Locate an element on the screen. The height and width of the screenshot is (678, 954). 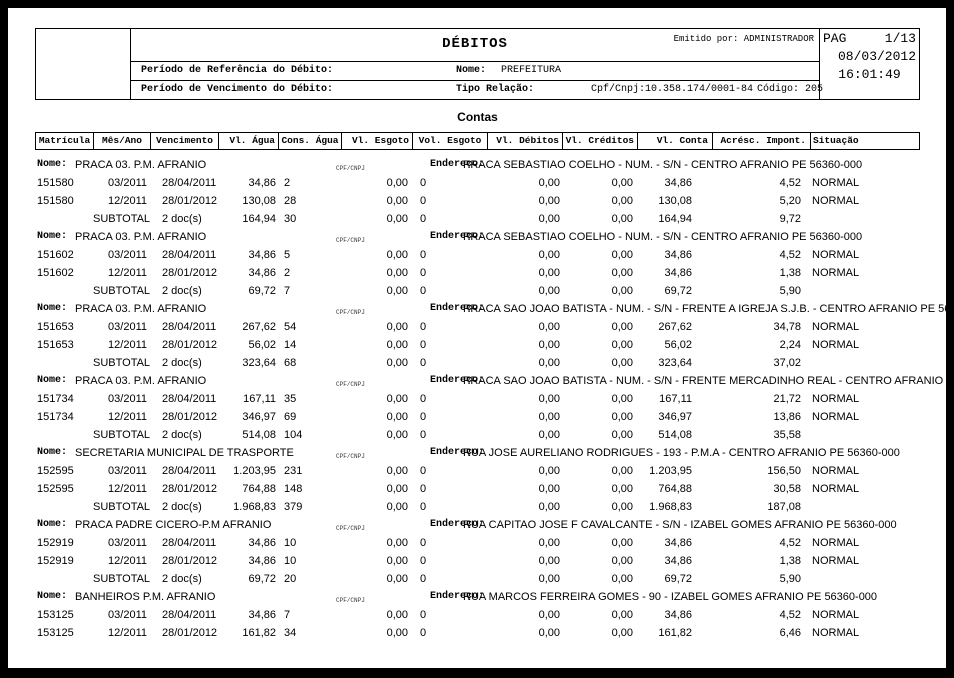
cell: 153125 is located at coordinates (55, 615).